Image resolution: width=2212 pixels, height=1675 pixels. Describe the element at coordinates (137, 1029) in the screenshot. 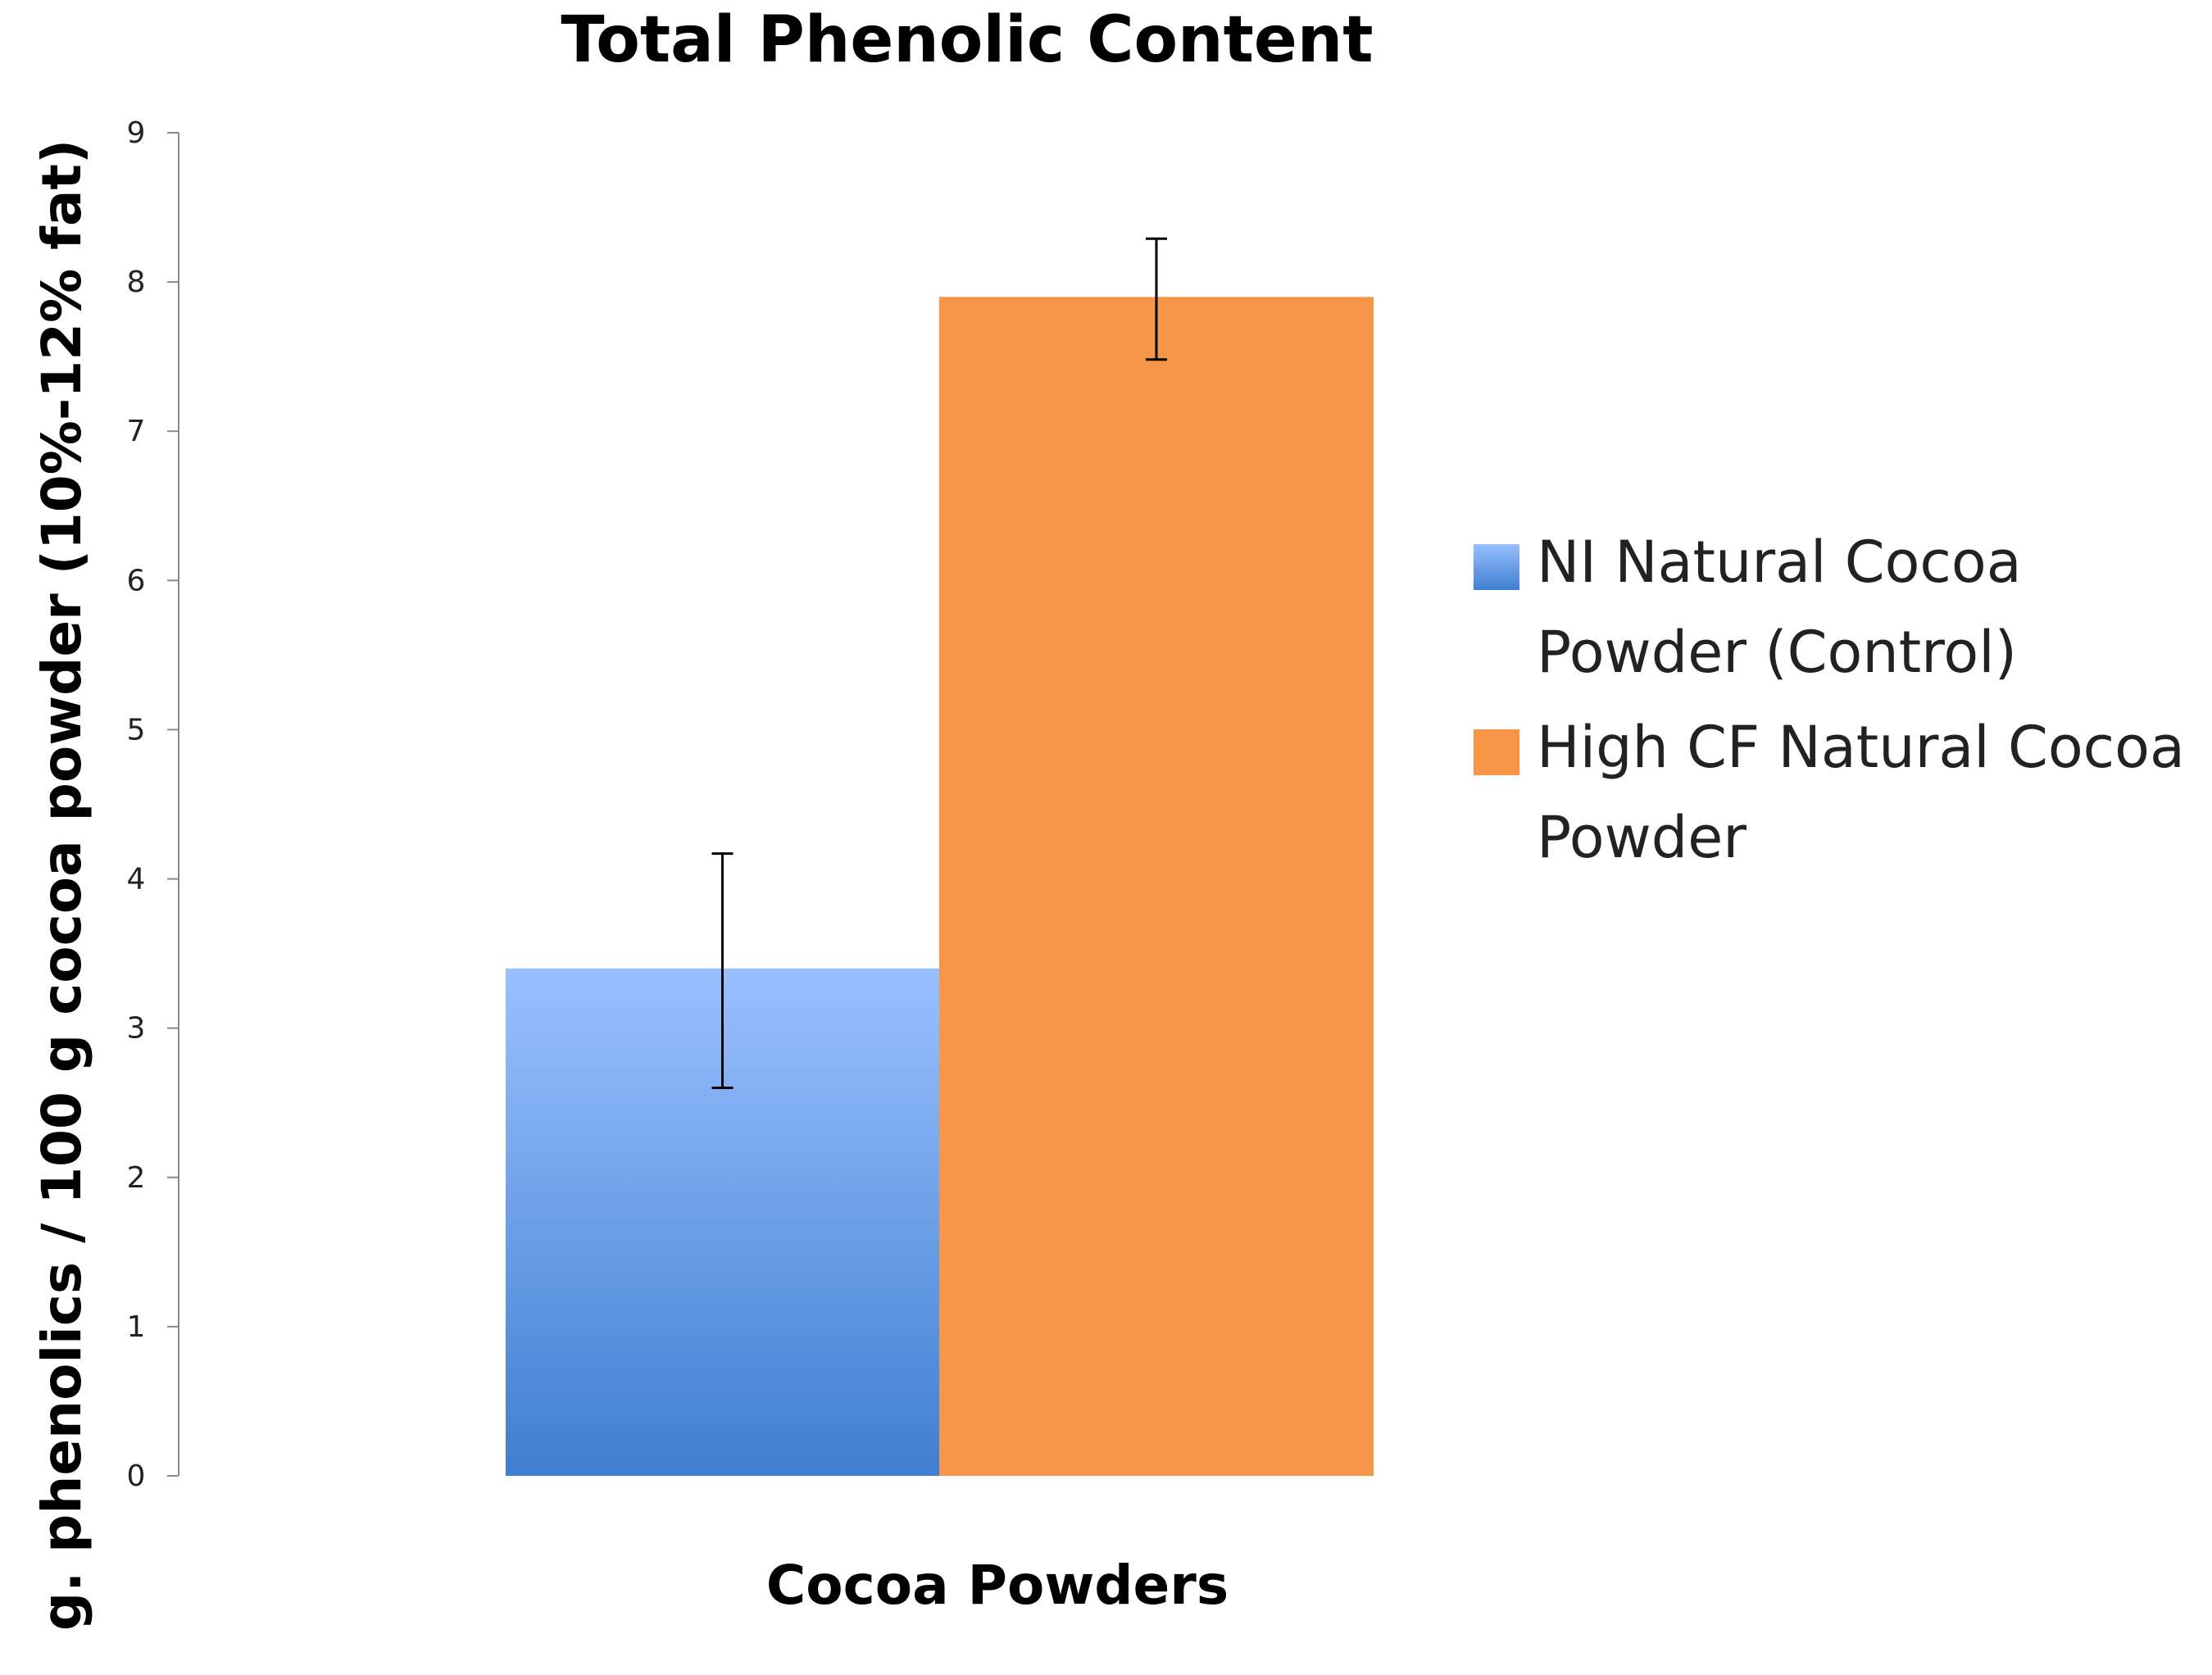

I see `y-tick-label: 3` at that location.